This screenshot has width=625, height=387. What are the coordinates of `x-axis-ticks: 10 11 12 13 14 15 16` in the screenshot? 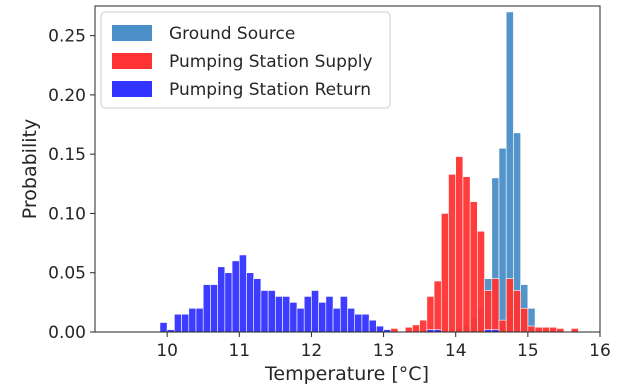 It's located at (383, 346).